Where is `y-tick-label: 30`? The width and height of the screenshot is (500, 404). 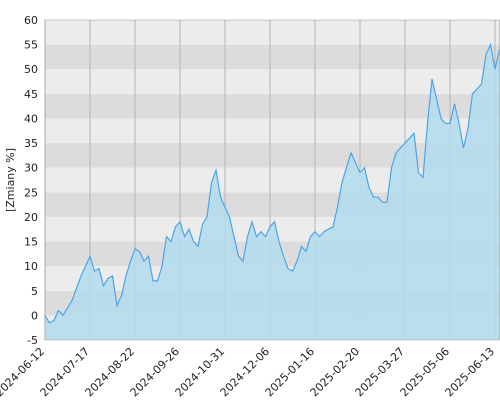
y-tick-label: 30 is located at coordinates (31, 168).